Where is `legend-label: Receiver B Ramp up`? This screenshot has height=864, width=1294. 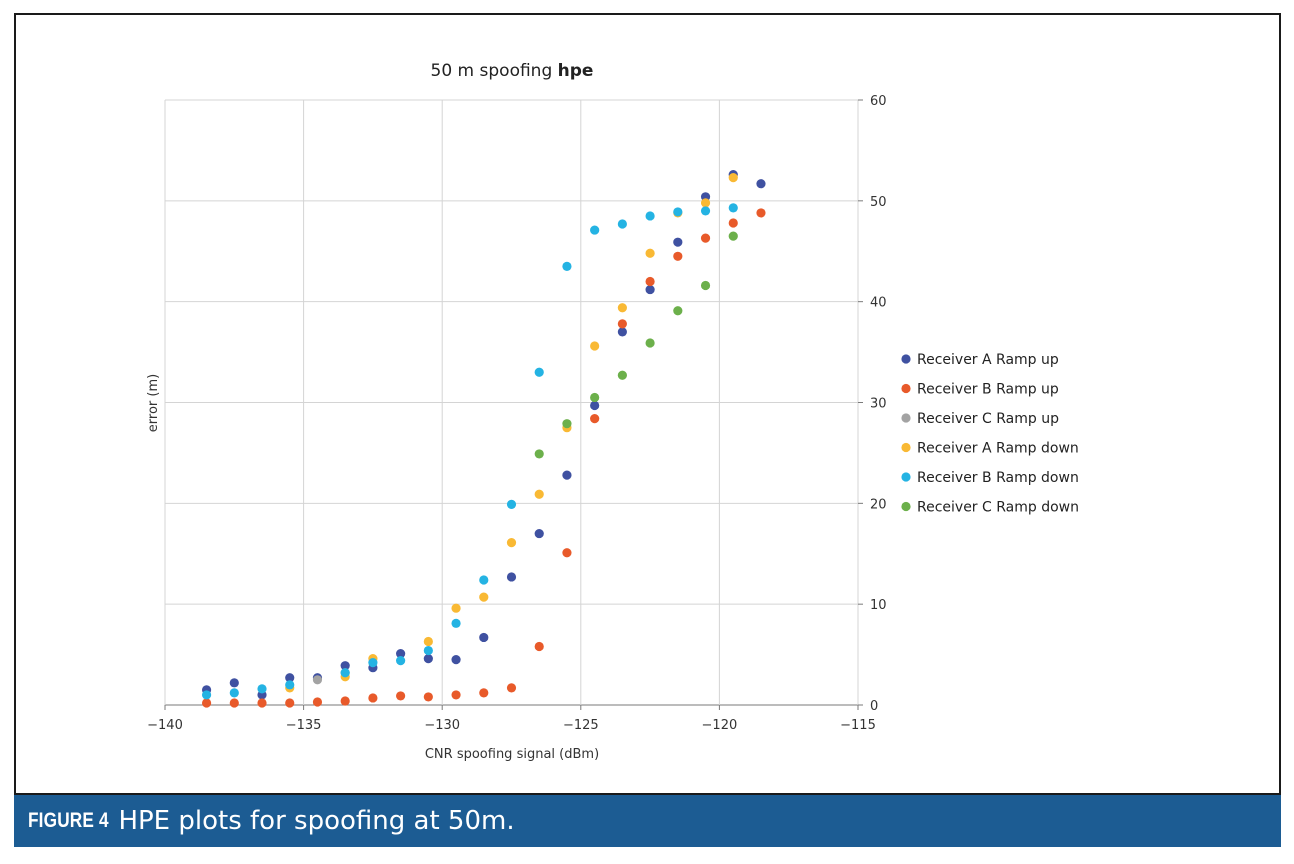
legend-label: Receiver B Ramp up is located at coordinates (988, 390).